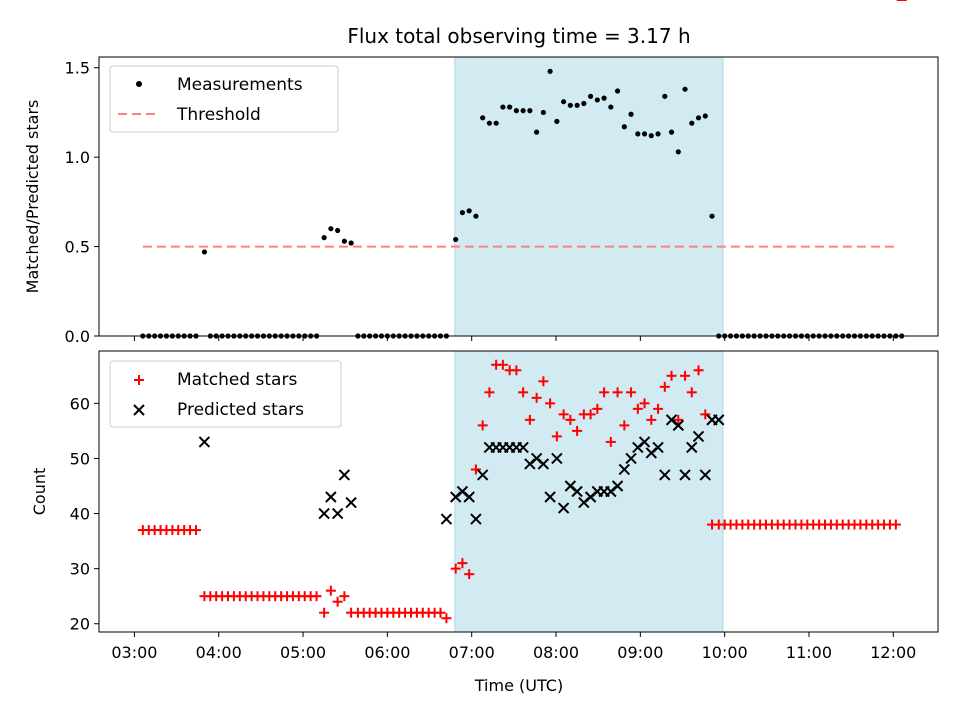  Describe the element at coordinates (80, 624) in the screenshot. I see `y-tick-label: 20` at that location.